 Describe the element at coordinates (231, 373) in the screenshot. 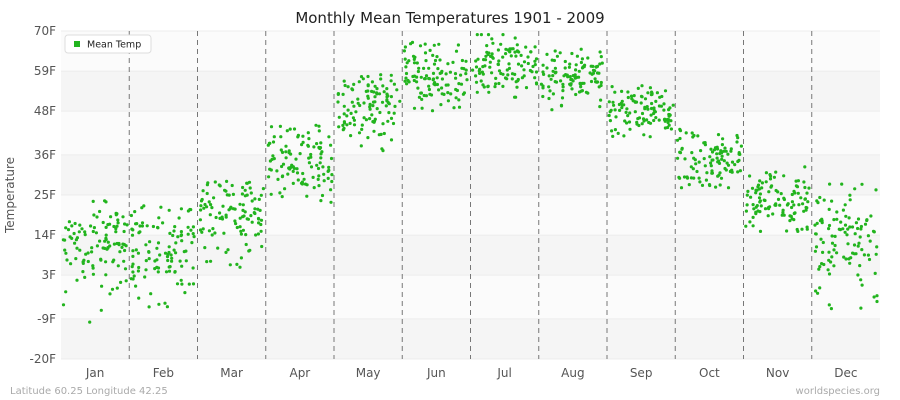

I see `x-tick-label: Mar` at that location.